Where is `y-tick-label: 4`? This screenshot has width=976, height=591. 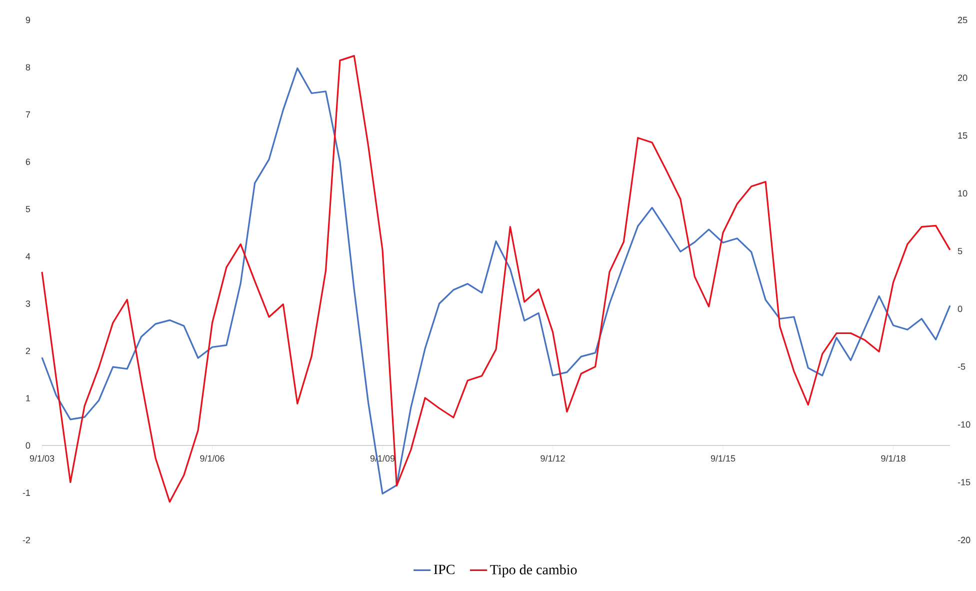 y-tick-label: 4 is located at coordinates (28, 256).